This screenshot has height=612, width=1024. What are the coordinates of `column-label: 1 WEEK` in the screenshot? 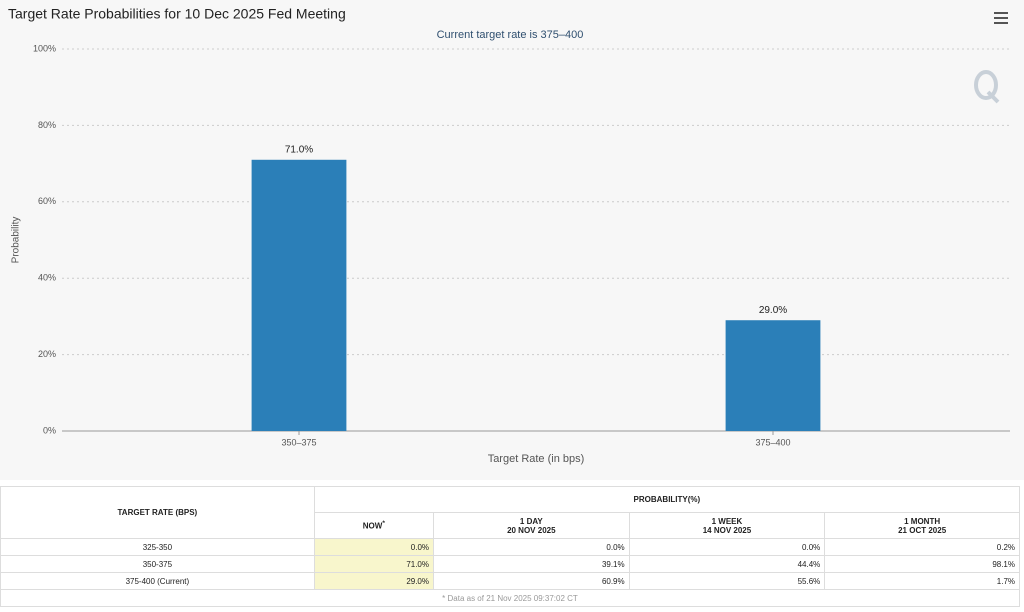 It's located at (727, 521).